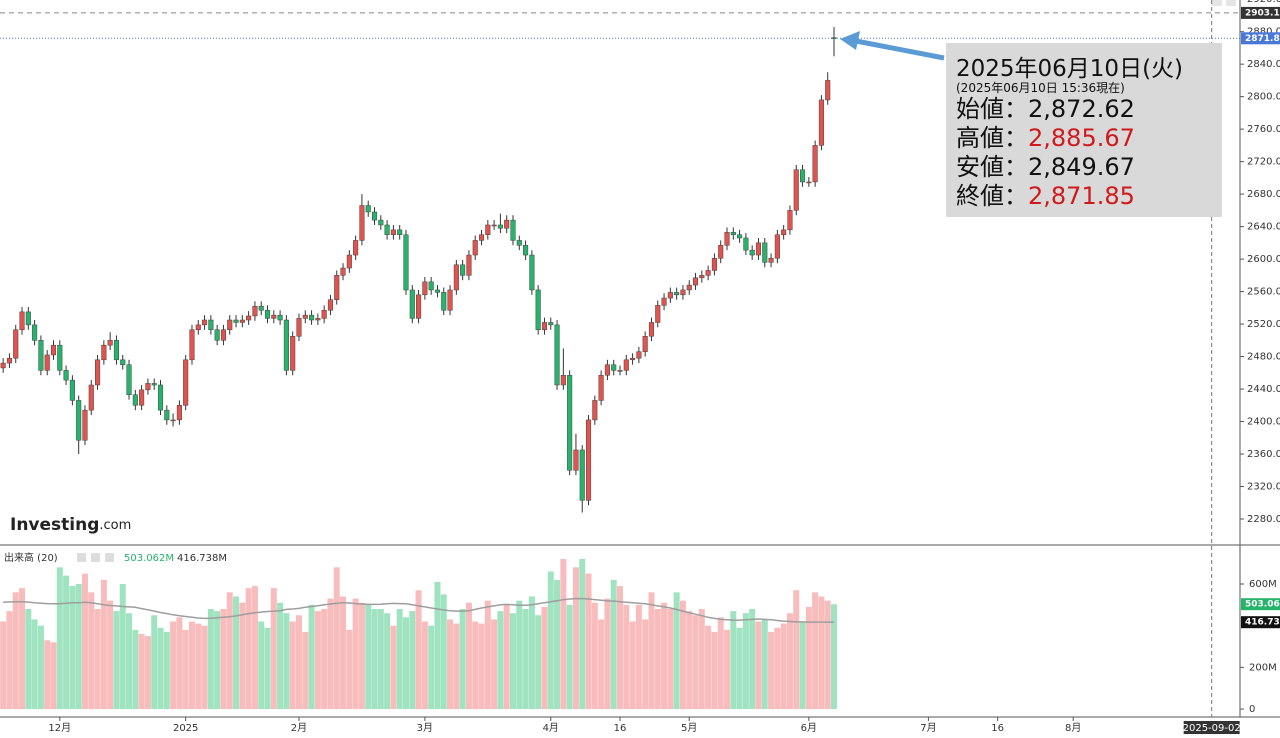 Image resolution: width=1280 pixels, height=738 pixels. What do you see at coordinates (1263, 667) in the screenshot?
I see `volume-tick-label: 200M` at bounding box center [1263, 667].